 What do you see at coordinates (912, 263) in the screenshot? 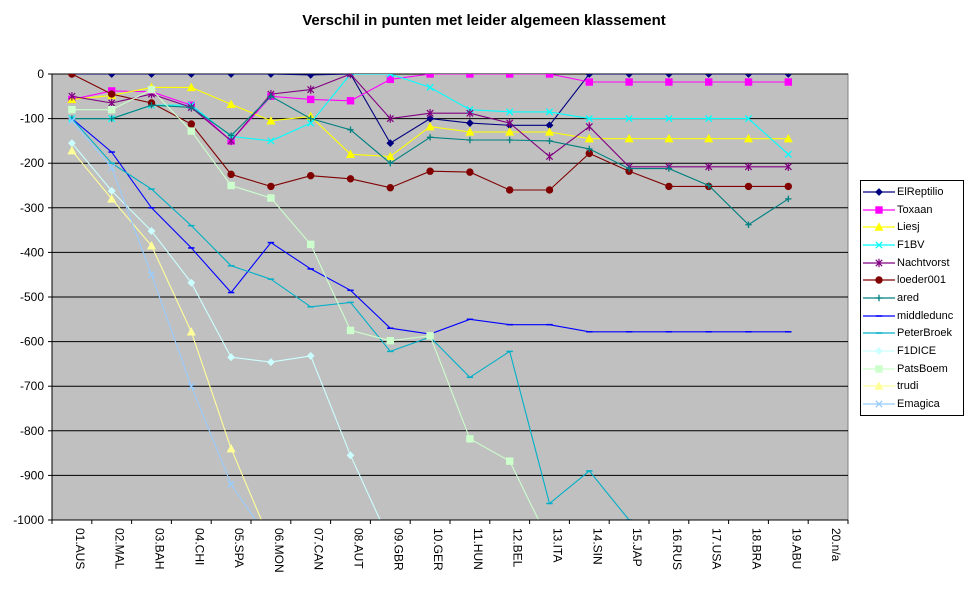
I see `legend-item: Nachtvorst` at bounding box center [912, 263].